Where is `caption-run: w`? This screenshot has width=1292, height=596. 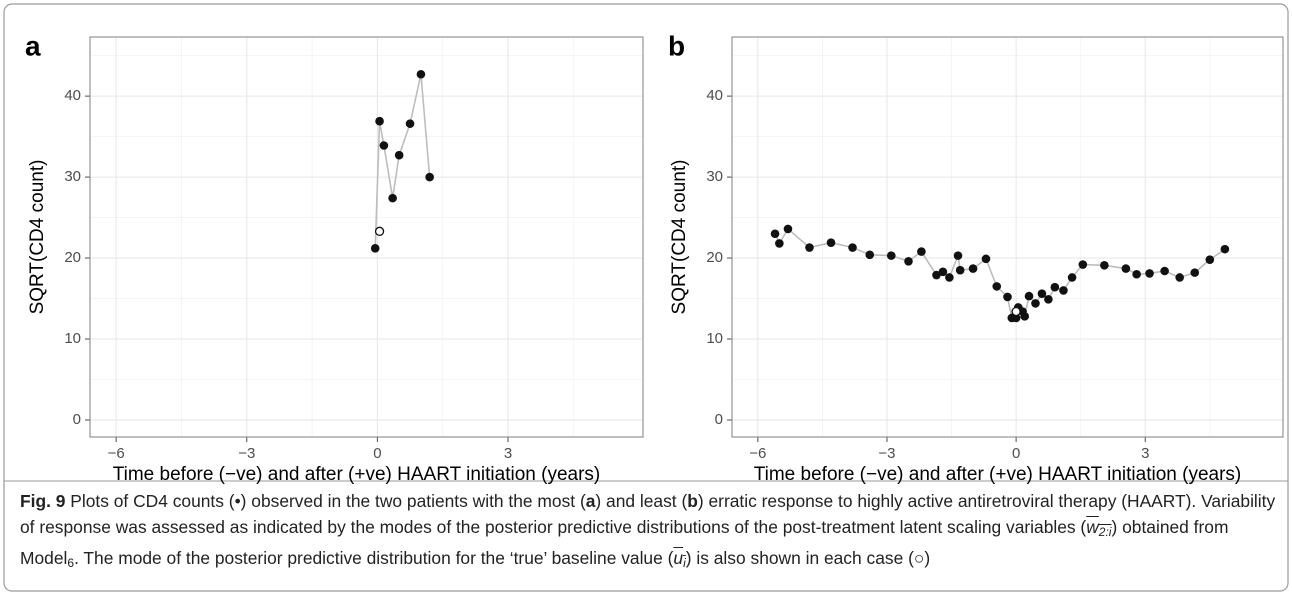
caption-run: w is located at coordinates (1092, 527).